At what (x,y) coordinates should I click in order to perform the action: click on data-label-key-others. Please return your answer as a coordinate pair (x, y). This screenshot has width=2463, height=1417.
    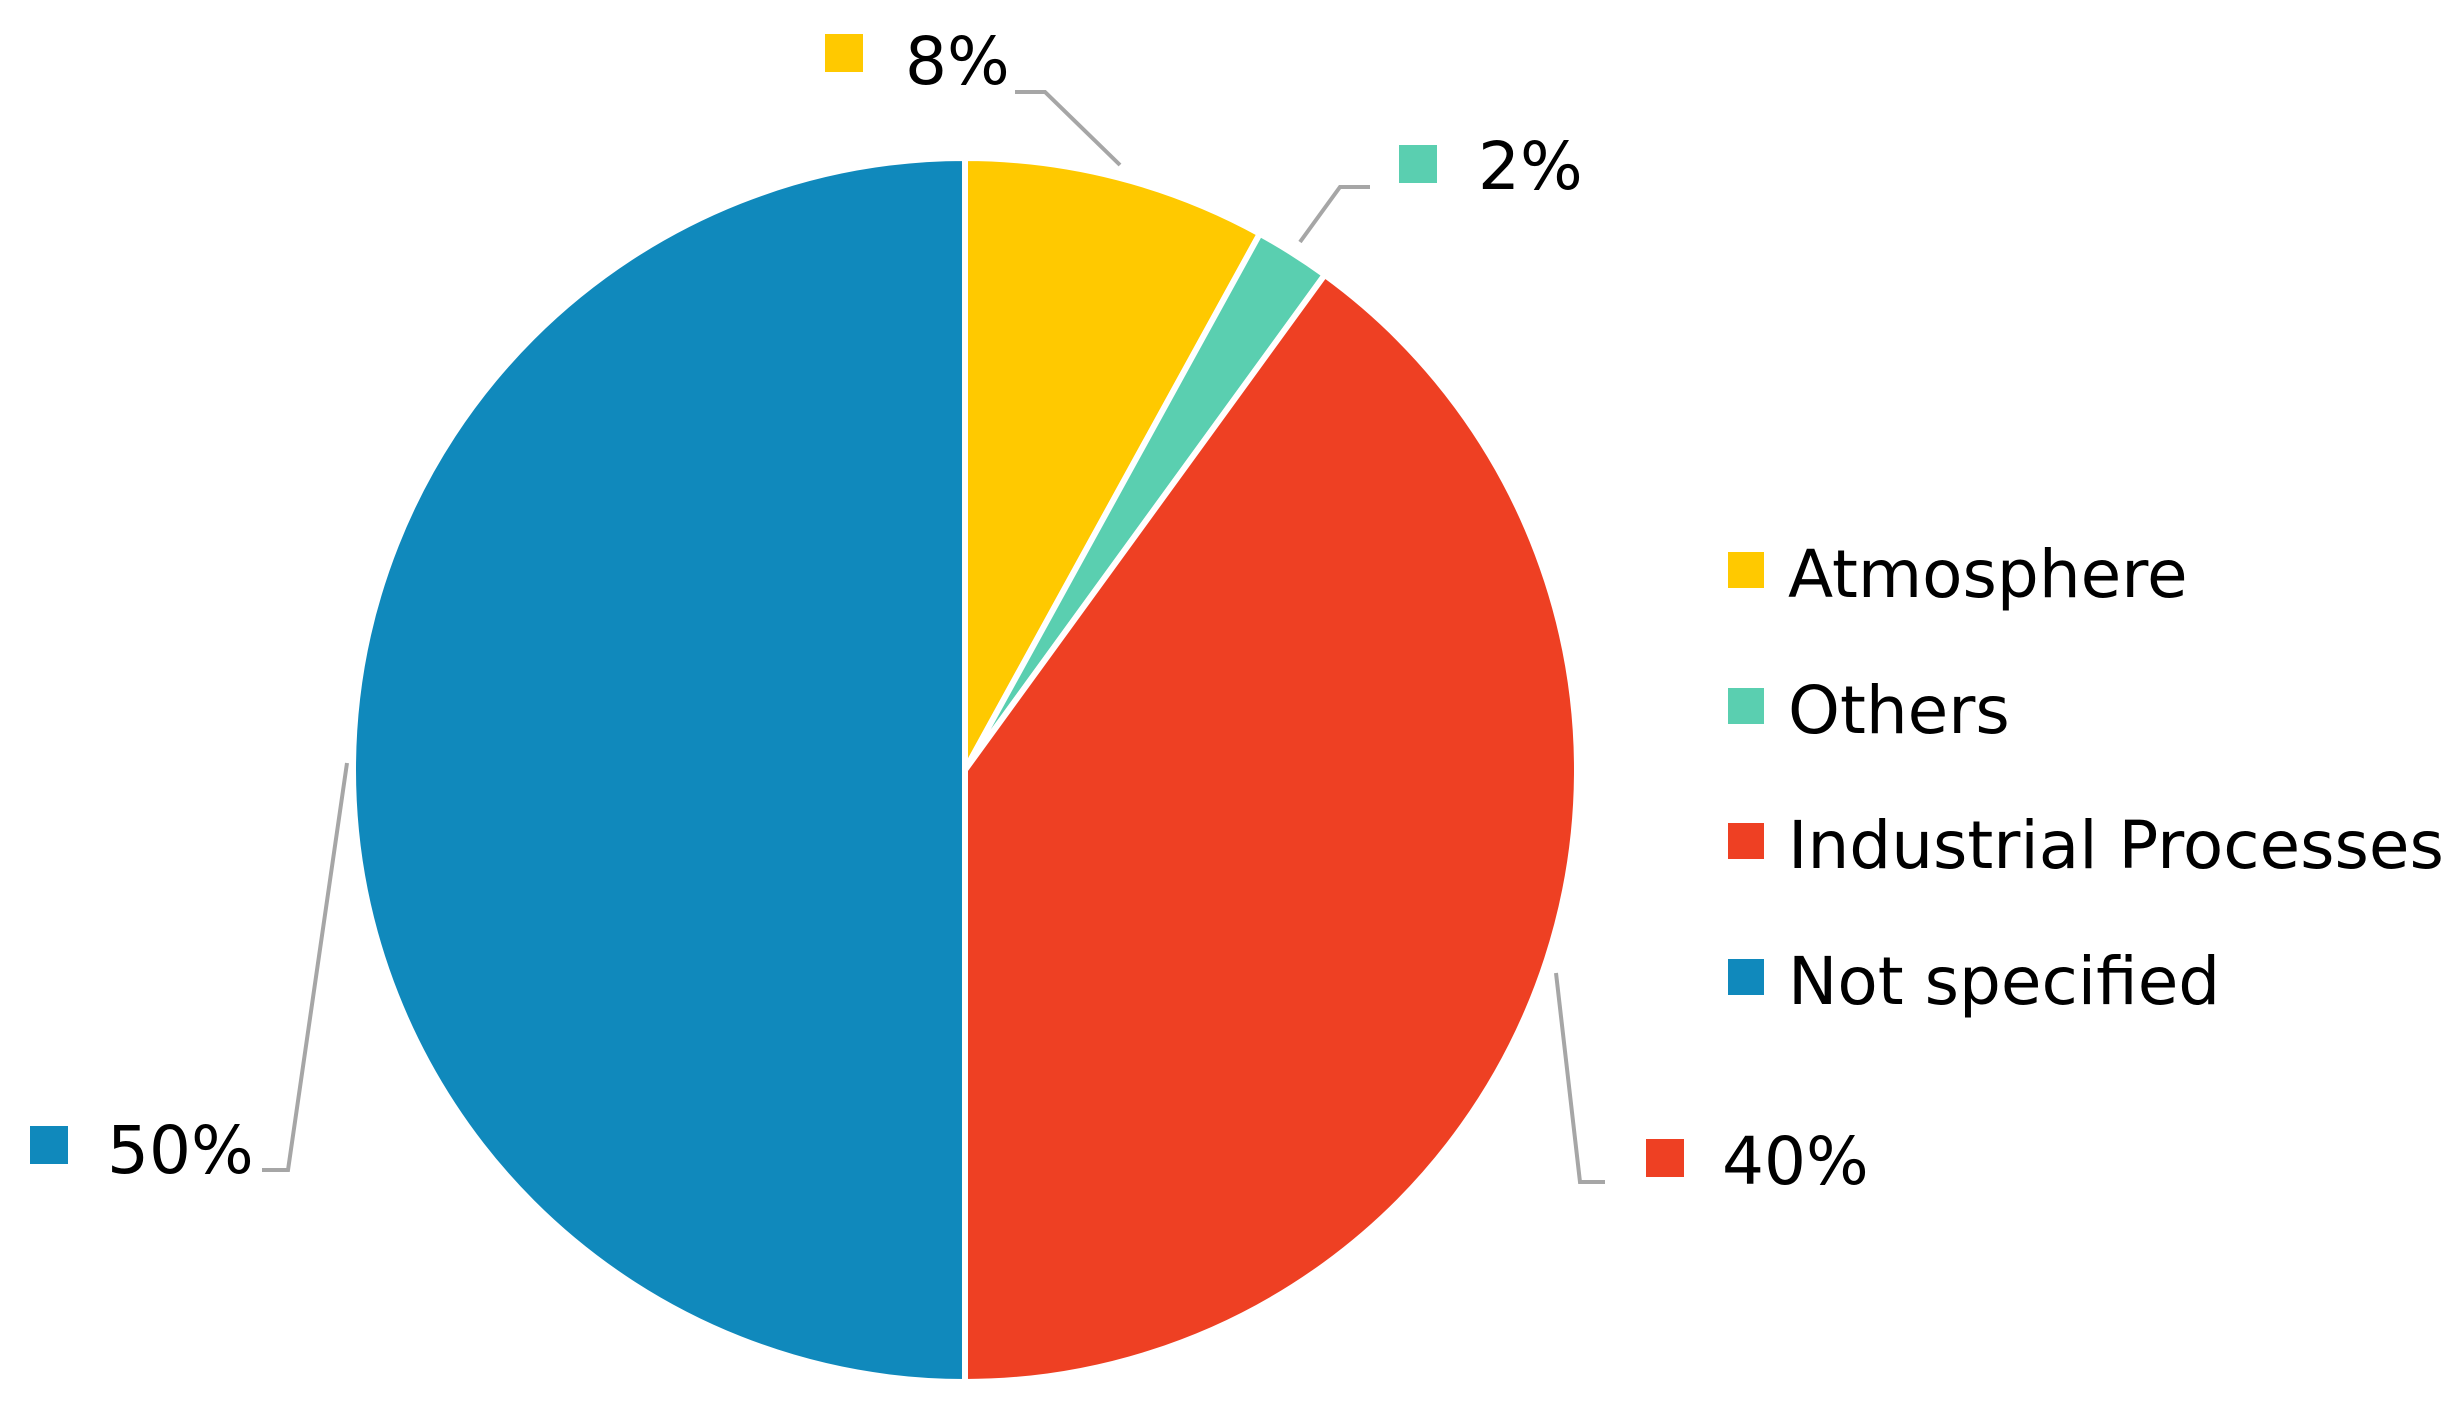
    Looking at the image, I should click on (1418, 164).